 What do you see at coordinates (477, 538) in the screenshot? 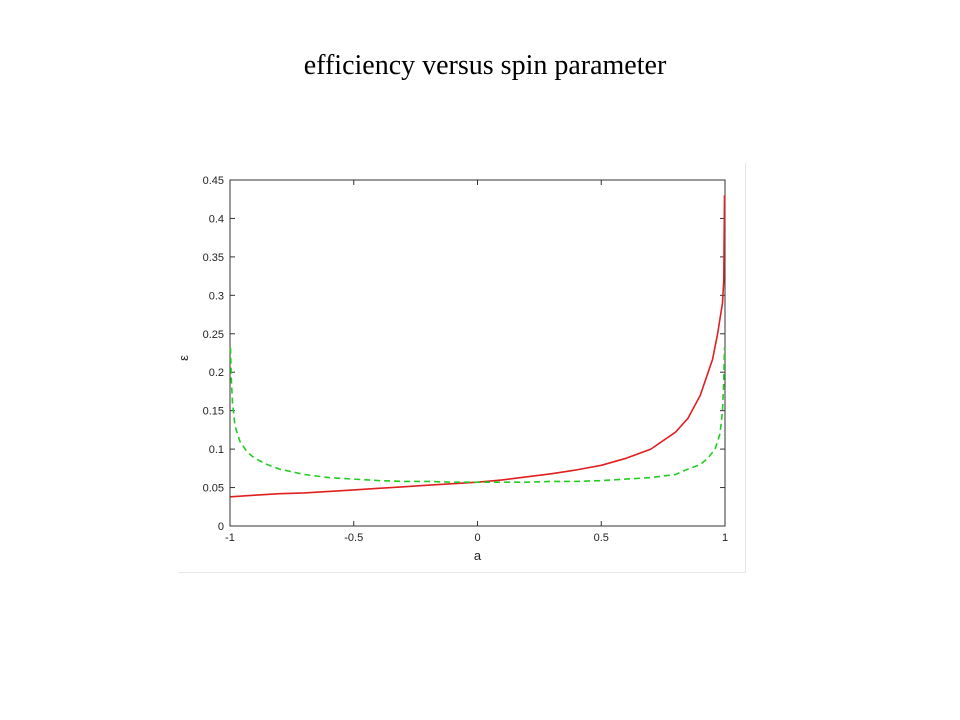
I see `x-tick-label: 0` at bounding box center [477, 538].